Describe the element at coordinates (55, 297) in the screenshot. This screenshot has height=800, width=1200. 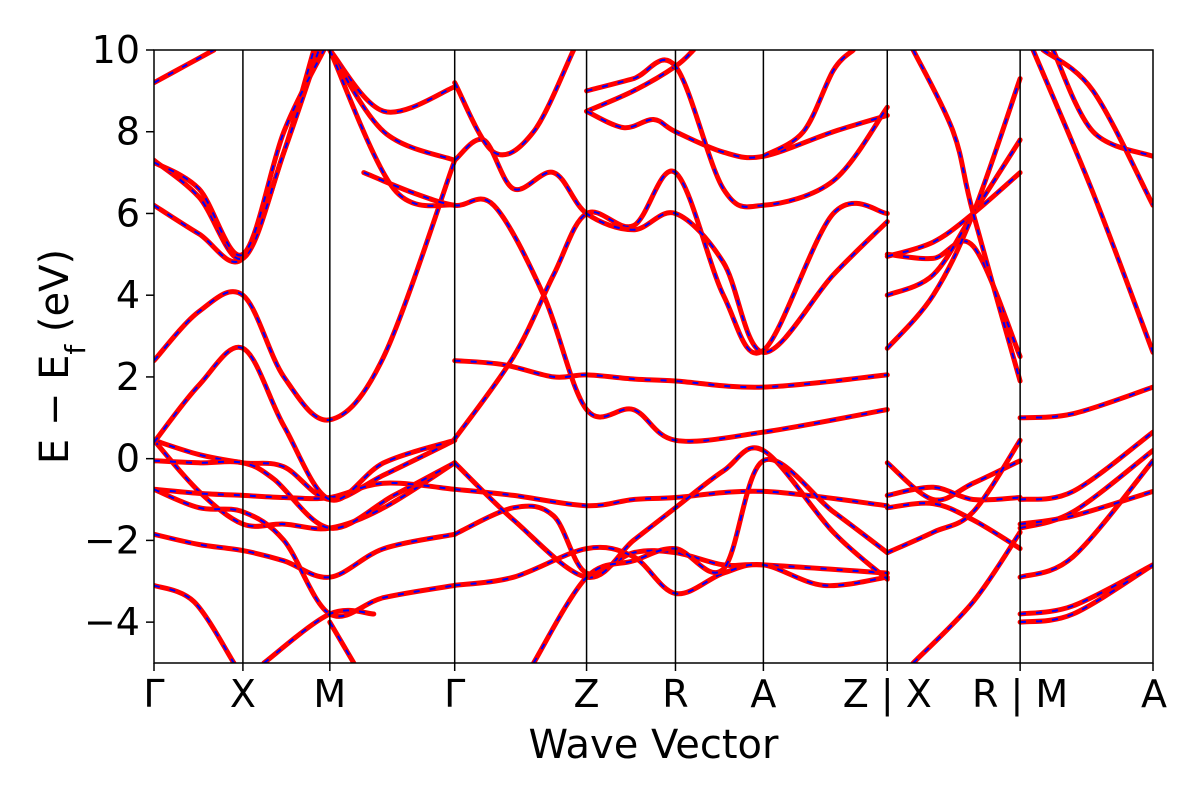
I see `y-axis-label-unit: (eV)` at that location.